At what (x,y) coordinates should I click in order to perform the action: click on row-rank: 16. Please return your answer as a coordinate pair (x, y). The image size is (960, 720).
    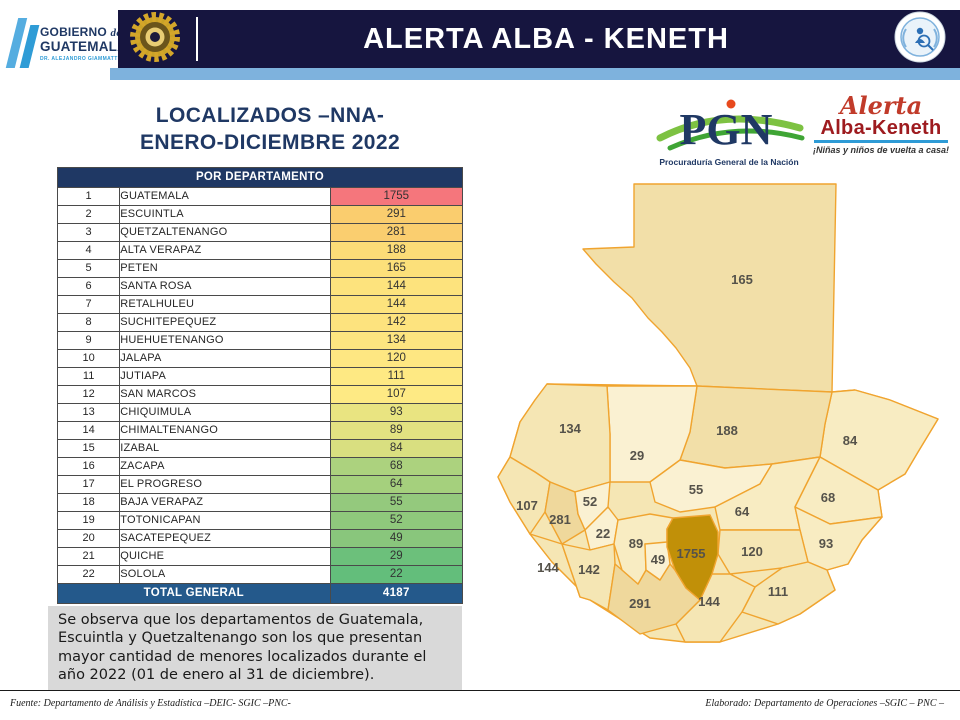
    Looking at the image, I should click on (88, 466).